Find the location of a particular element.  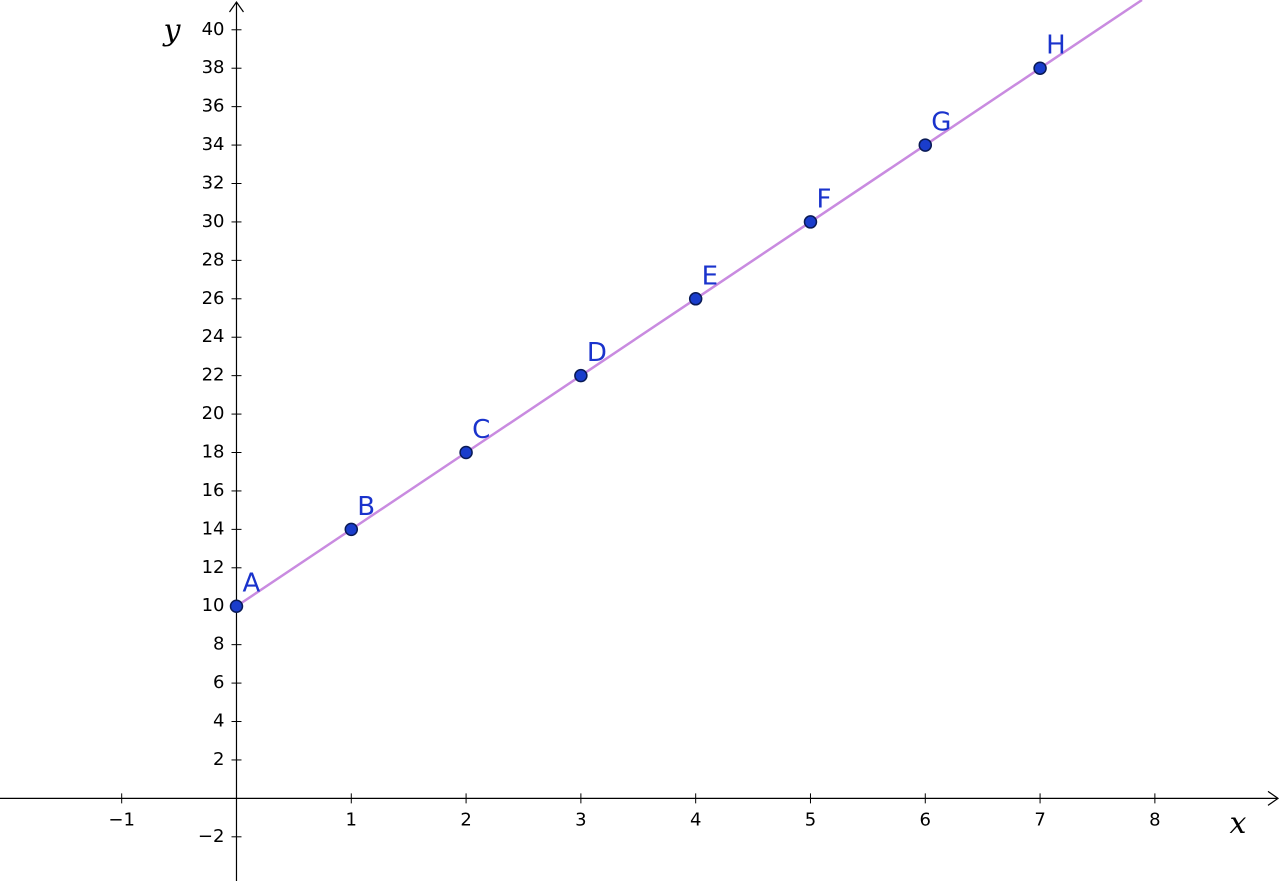

x-tick-label: 7 is located at coordinates (1039, 819).